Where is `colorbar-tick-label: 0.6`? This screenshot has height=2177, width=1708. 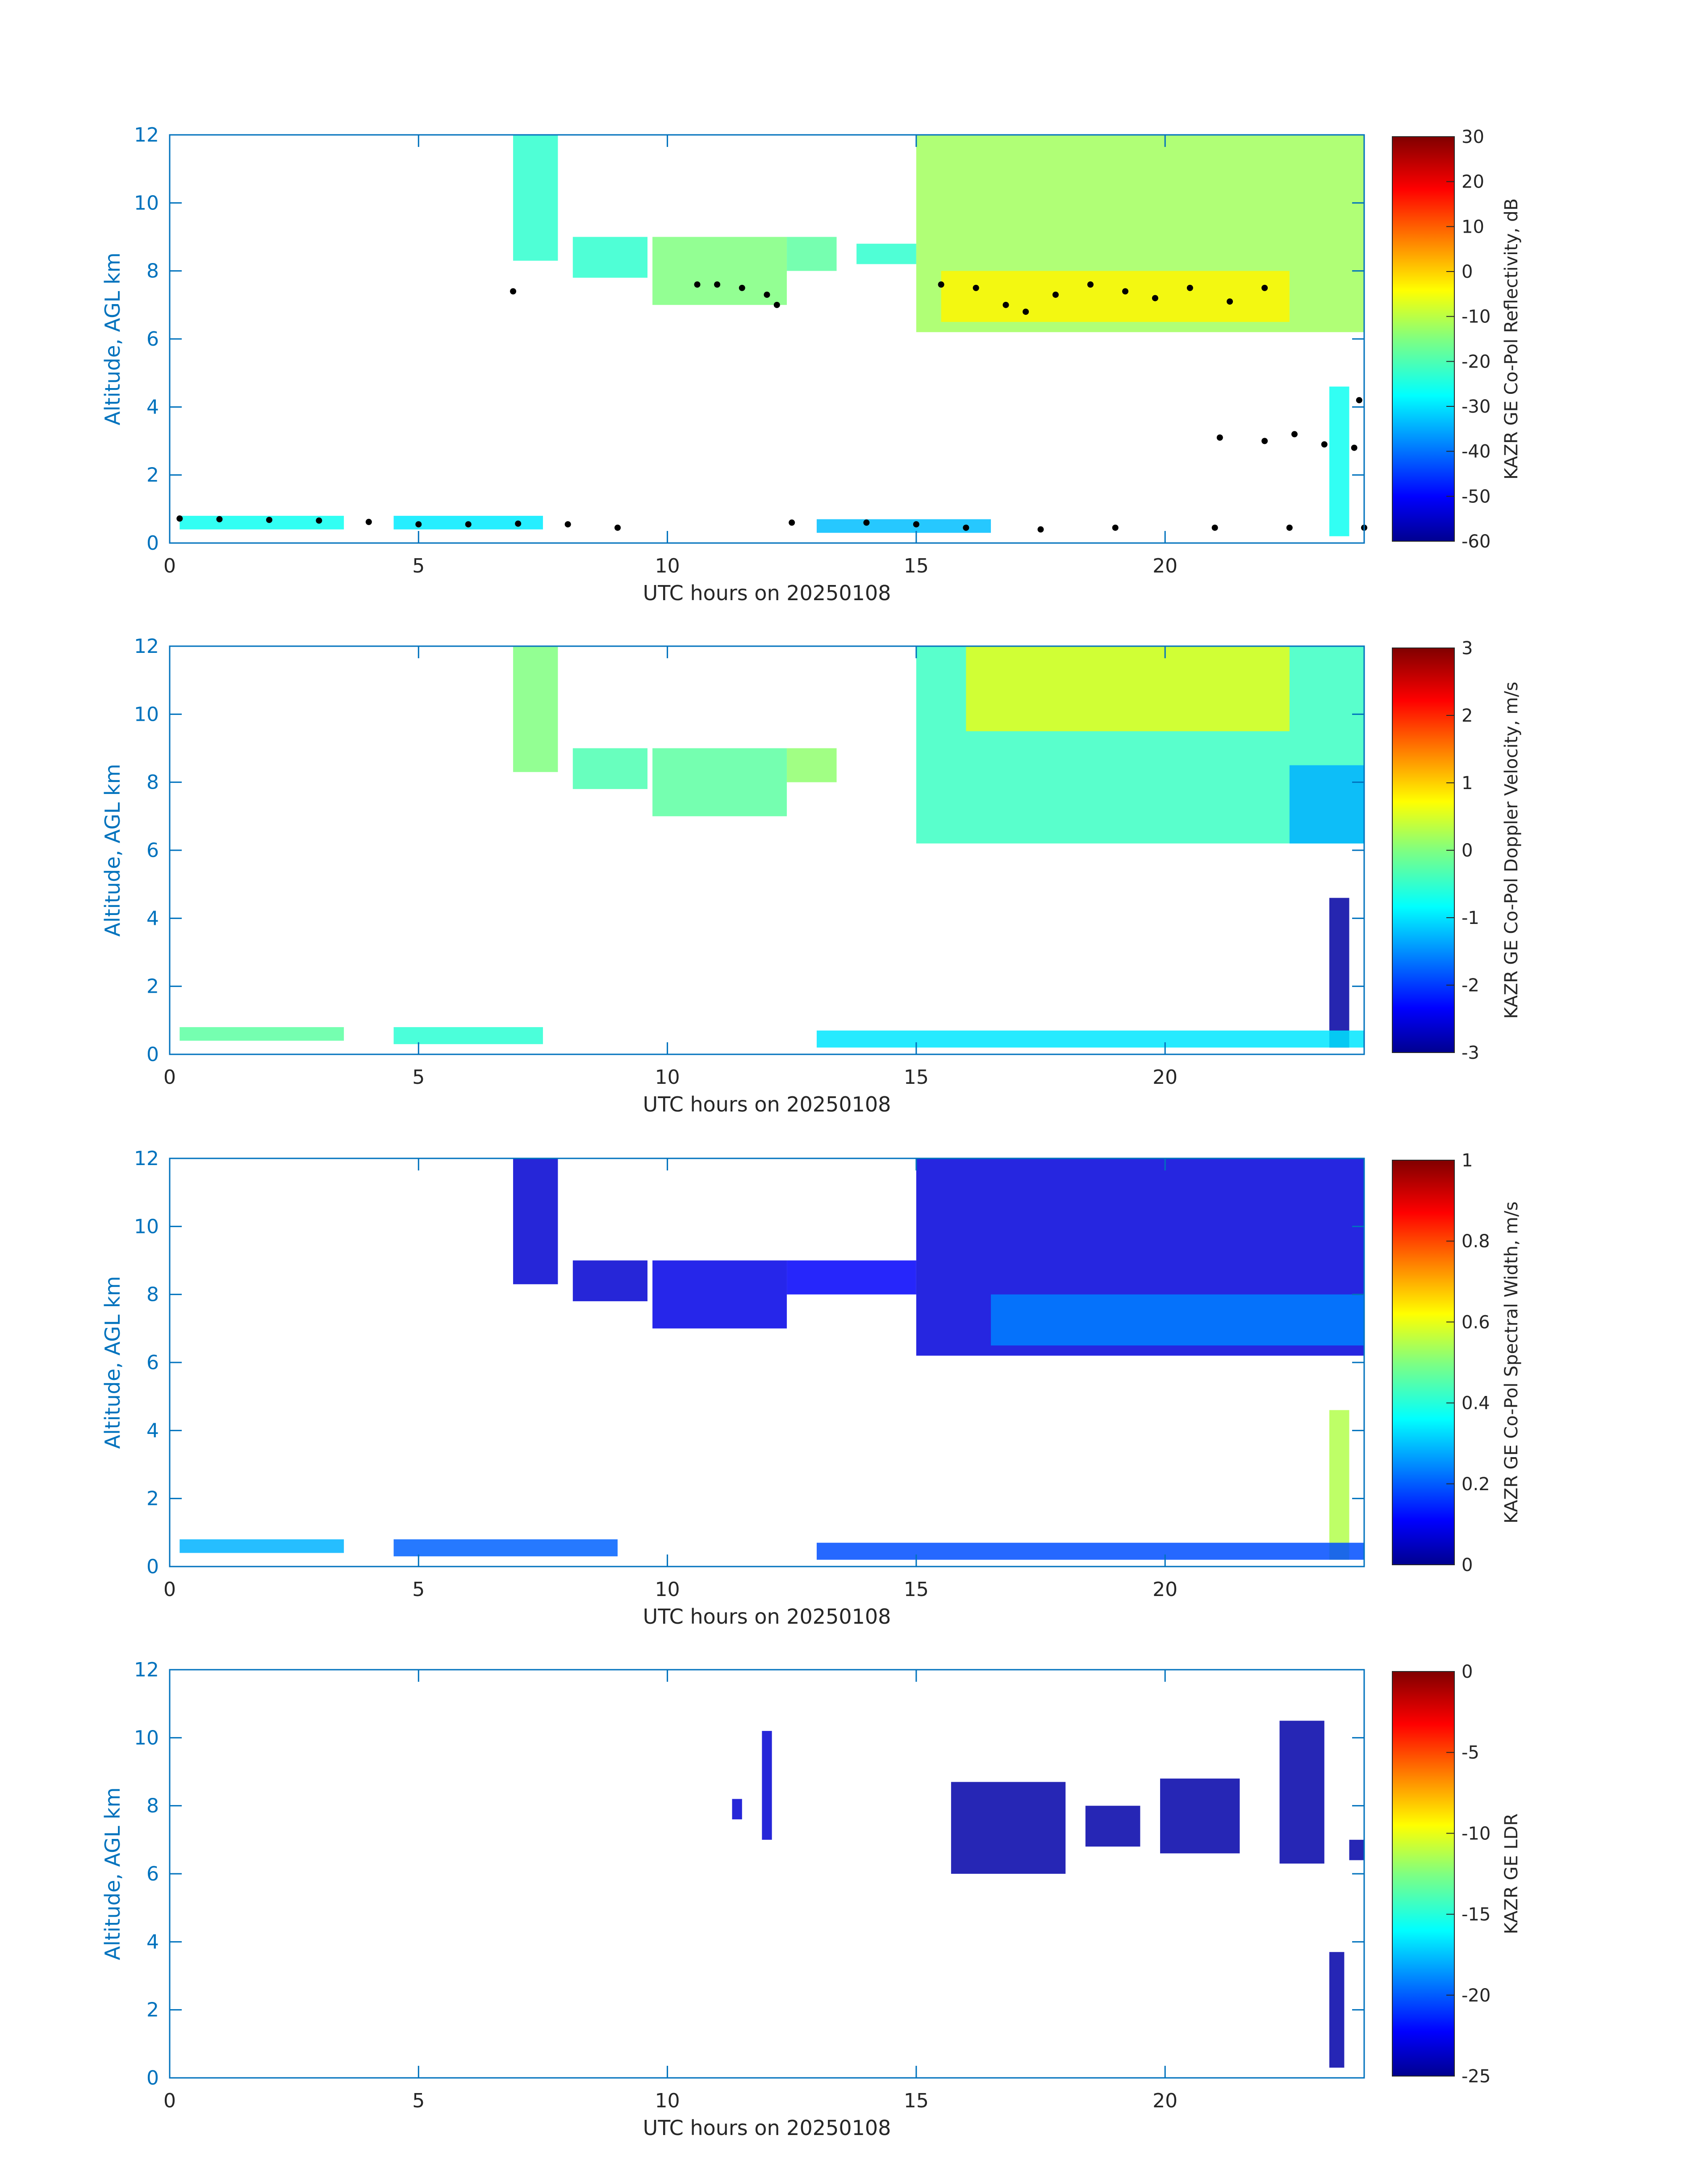
colorbar-tick-label: 0.6 is located at coordinates (1476, 1322).